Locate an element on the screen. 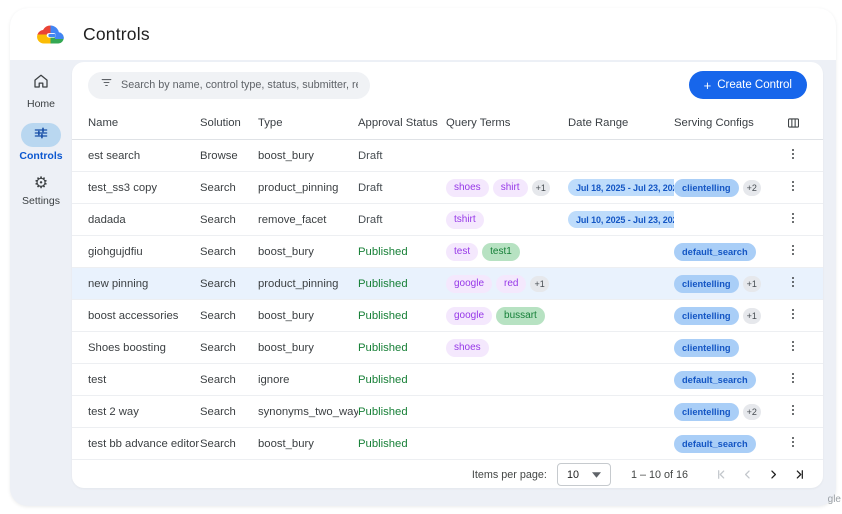 This screenshot has height=514, width=842. sidebar-item-controls: Controls is located at coordinates (41, 142).